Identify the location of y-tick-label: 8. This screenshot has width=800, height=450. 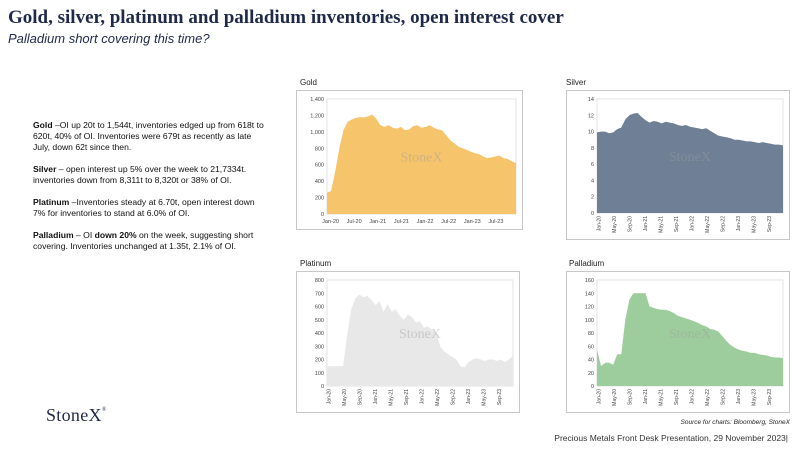
(592, 149).